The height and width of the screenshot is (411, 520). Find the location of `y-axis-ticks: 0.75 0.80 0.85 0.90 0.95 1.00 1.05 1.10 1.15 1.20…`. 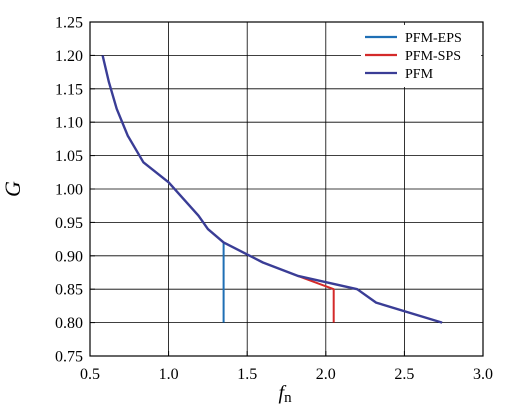

y-axis-ticks: 0.75 0.80 0.85 0.90 0.95 1.00 1.05 1.10 1.15 1.20… is located at coordinates (75, 190).